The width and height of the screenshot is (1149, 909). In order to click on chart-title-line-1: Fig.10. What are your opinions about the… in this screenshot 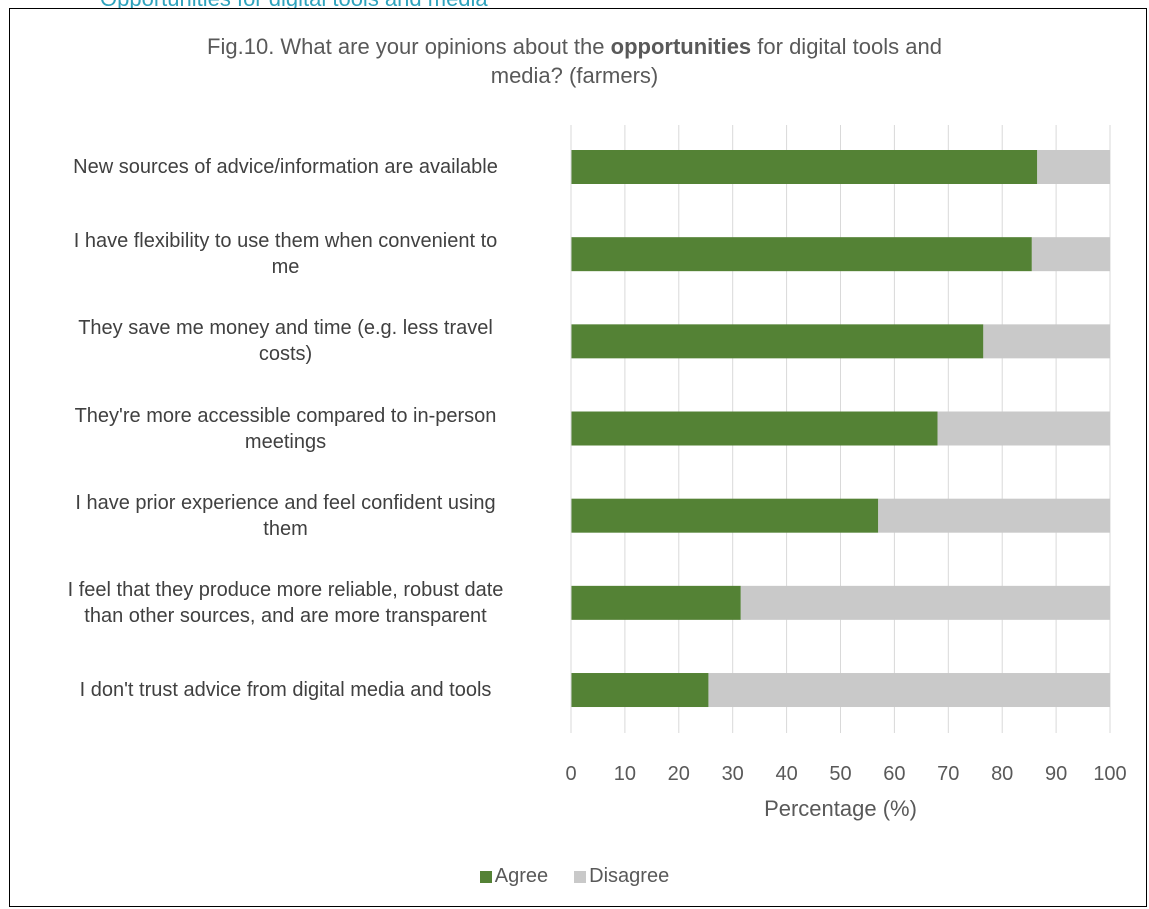, I will do `click(574, 47)`.